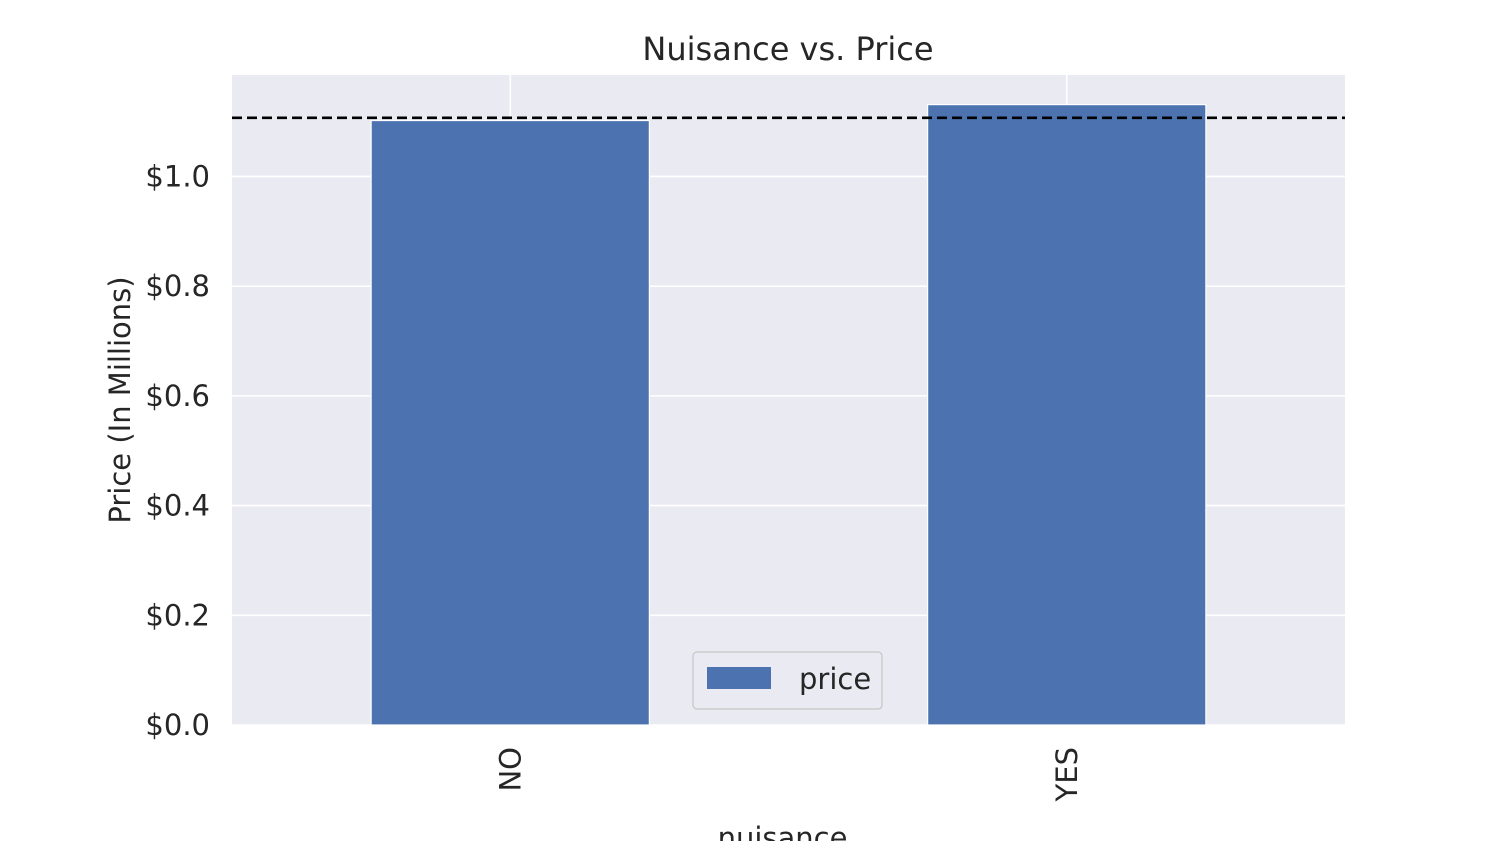  I want to click on y-tick-labels: $0.0 $0.2 $0.4 $0.6 $0.8 $1.0, so click(177, 450).